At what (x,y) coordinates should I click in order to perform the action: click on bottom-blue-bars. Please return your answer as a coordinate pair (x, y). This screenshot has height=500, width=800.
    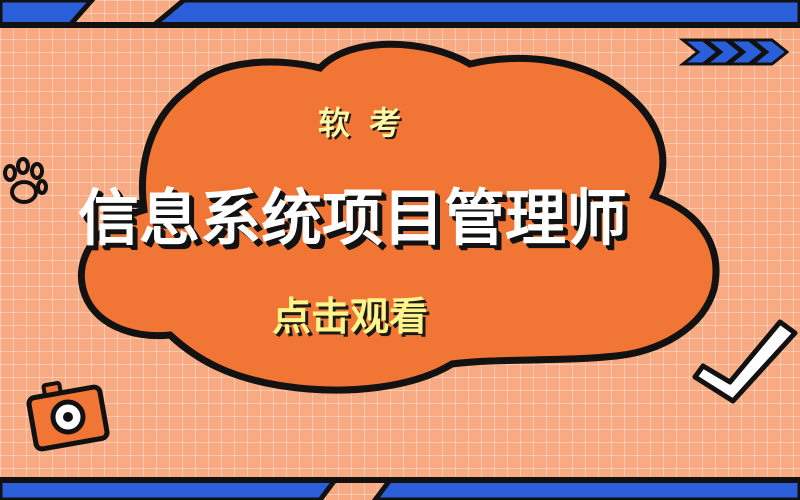
    Looking at the image, I should click on (400, 488).